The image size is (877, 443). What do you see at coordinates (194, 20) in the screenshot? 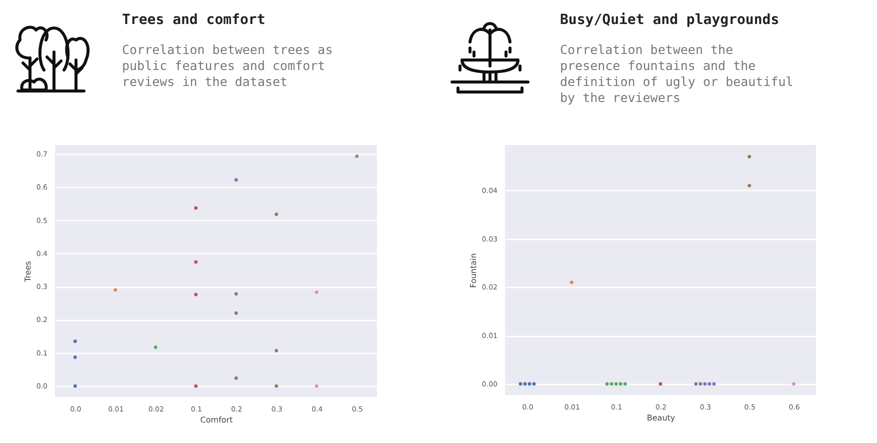
I see `chart-title: Trees and comfort` at bounding box center [194, 20].